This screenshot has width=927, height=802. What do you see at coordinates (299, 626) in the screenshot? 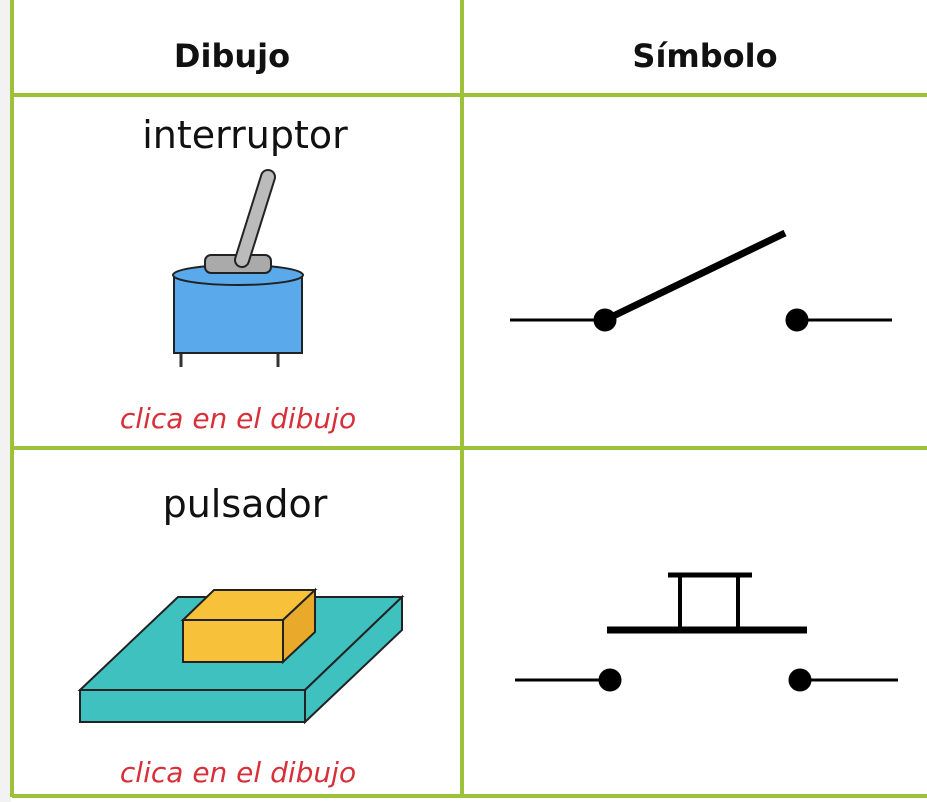
I see `button-side` at bounding box center [299, 626].